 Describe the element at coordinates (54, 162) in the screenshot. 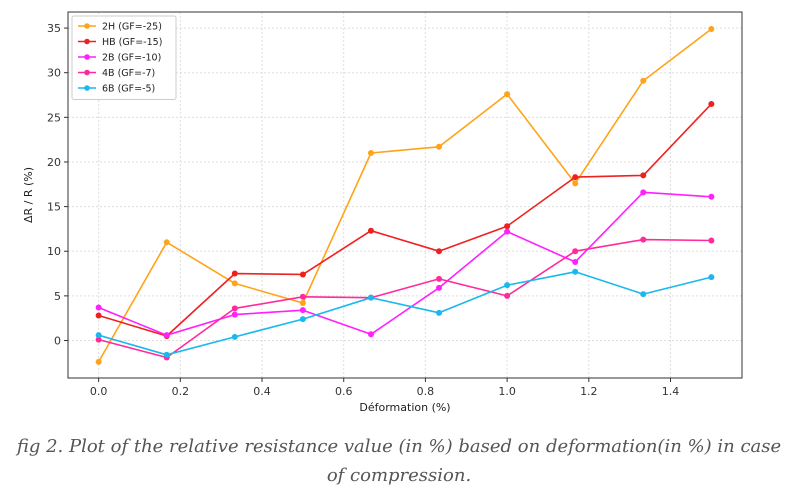

I see `y-tick-label: 20` at that location.